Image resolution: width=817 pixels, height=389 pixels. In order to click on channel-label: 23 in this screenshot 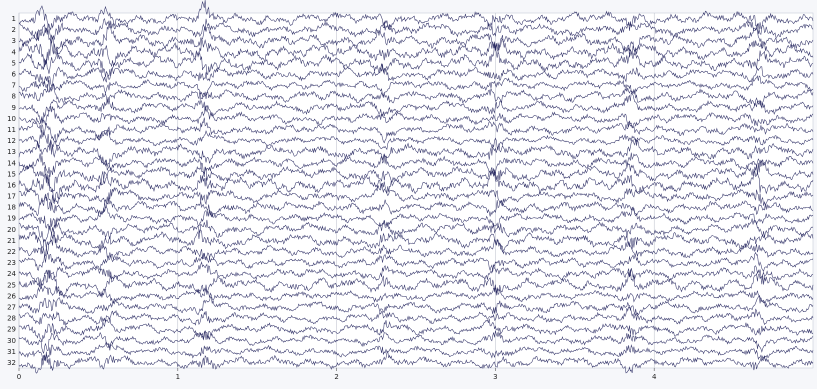, I will do `click(11, 263)`.